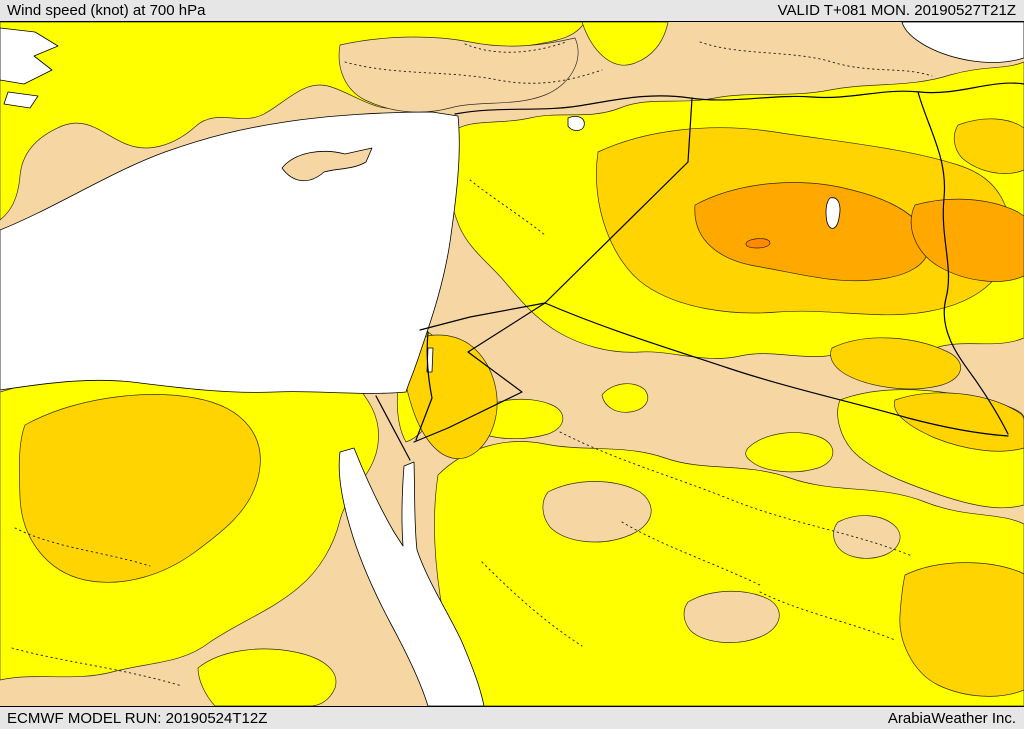 The height and width of the screenshot is (729, 1024). Describe the element at coordinates (896, 10) in the screenshot. I see `valid-time-label: VALID T+081 MON. 20190527T21Z` at that location.